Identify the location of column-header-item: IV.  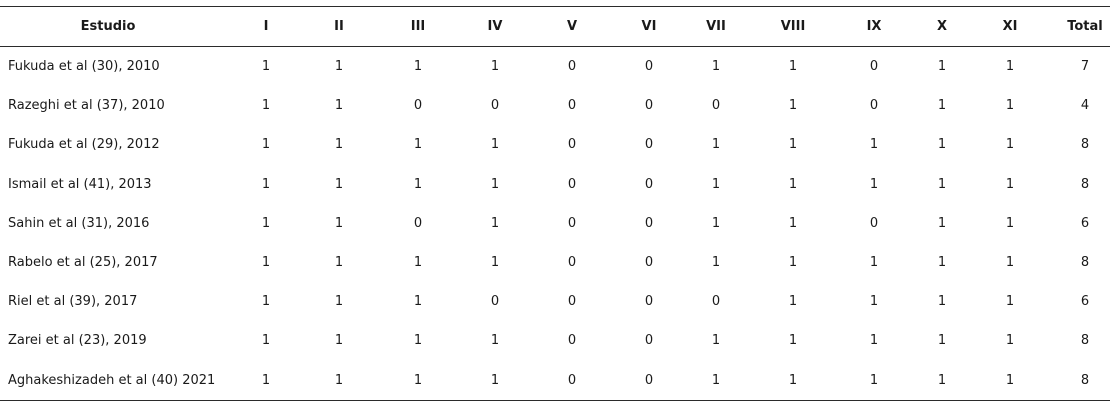
(495, 26).